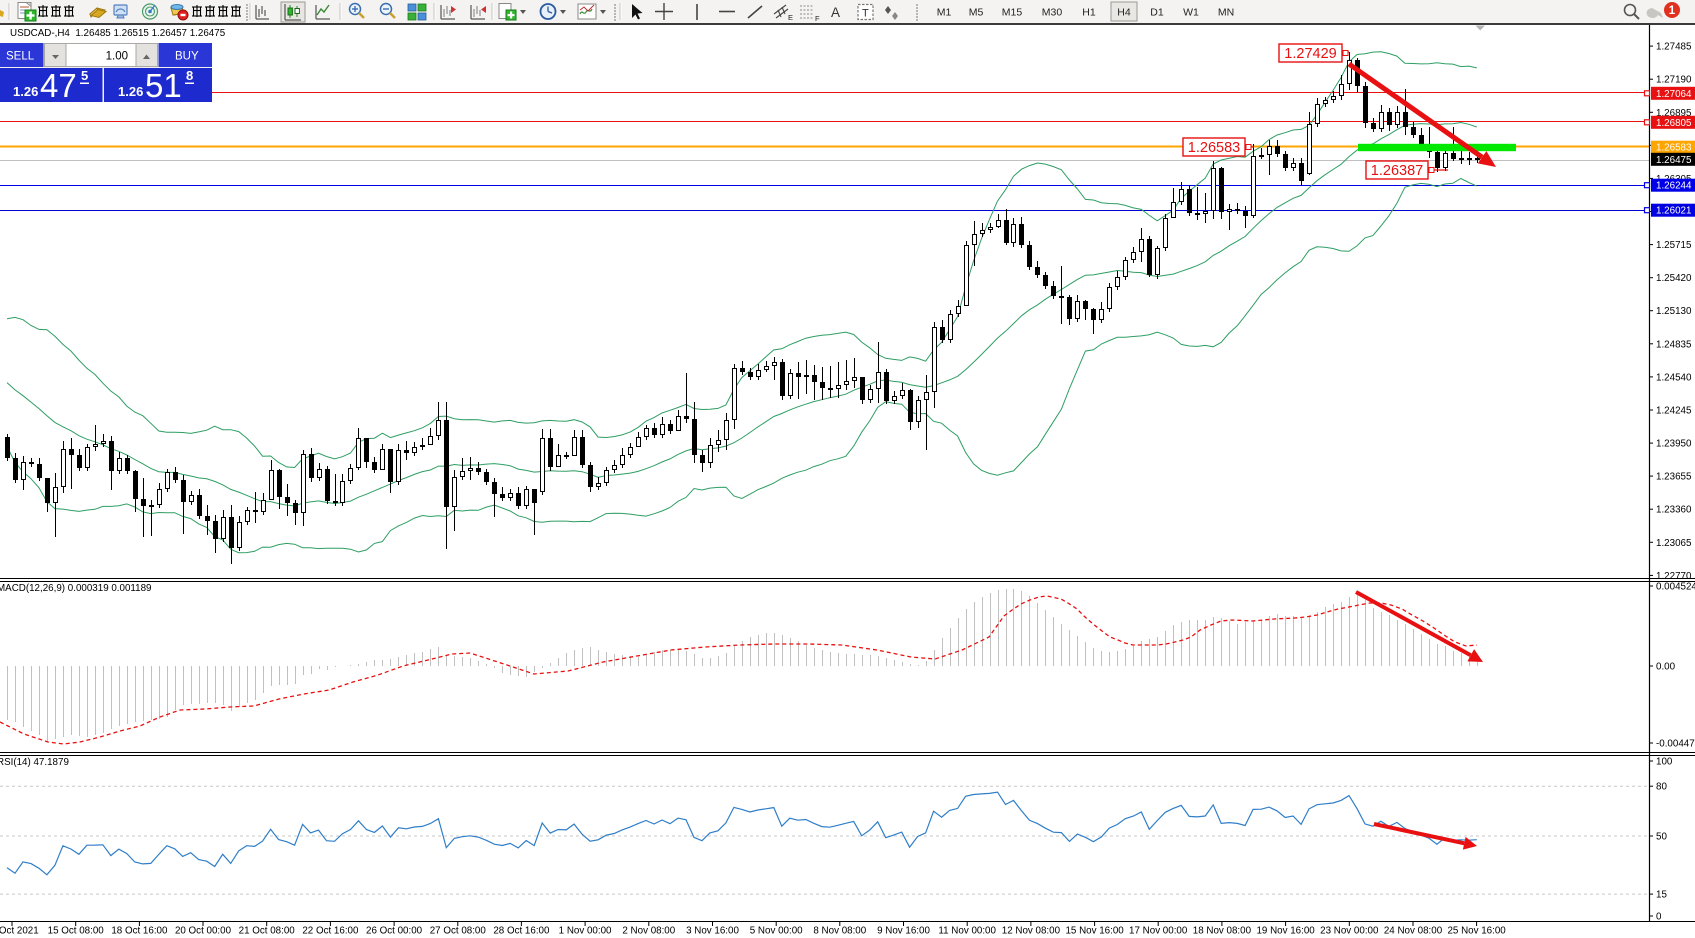 This screenshot has height=938, width=1695. What do you see at coordinates (189, 75) in the screenshot?
I see `svg-text: 8` at bounding box center [189, 75].